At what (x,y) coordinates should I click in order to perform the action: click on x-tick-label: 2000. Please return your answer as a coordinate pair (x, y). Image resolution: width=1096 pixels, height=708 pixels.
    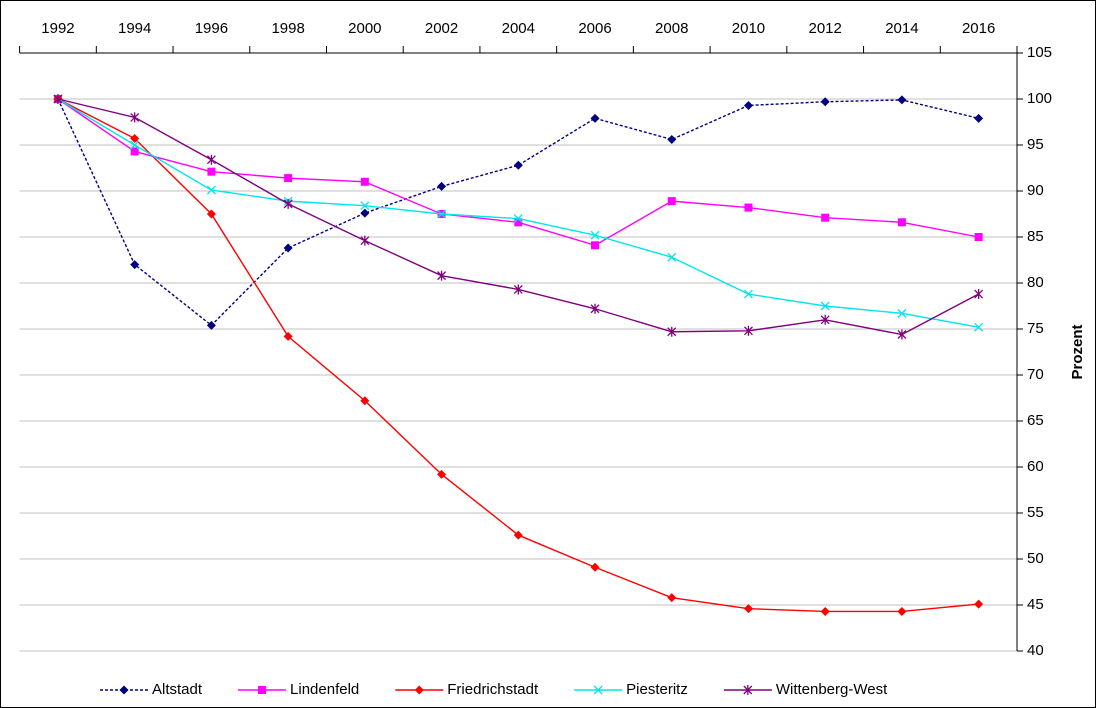
    Looking at the image, I should click on (364, 28).